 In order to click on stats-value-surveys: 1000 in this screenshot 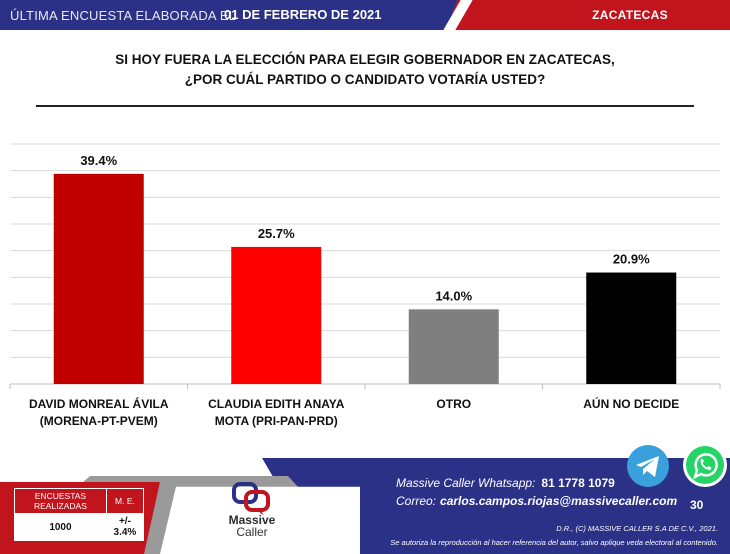, I will do `click(60, 527)`.